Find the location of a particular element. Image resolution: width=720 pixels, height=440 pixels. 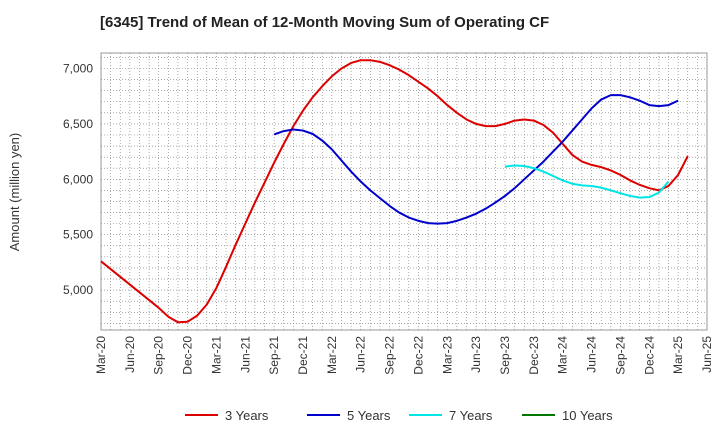

x-tick-label: Mar-25 is located at coordinates (678, 355).